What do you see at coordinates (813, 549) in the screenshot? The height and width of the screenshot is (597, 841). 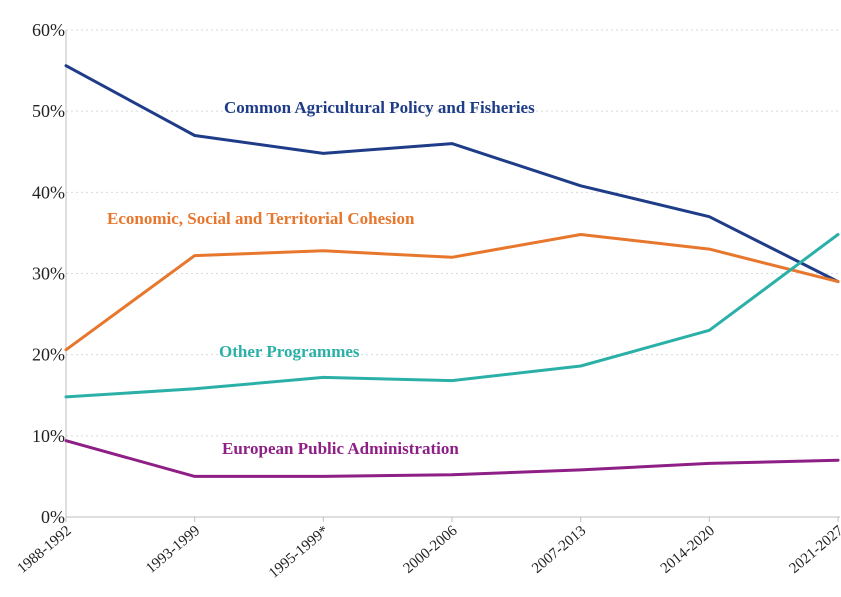 I see `x-tick-label: 2021-2027` at bounding box center [813, 549].